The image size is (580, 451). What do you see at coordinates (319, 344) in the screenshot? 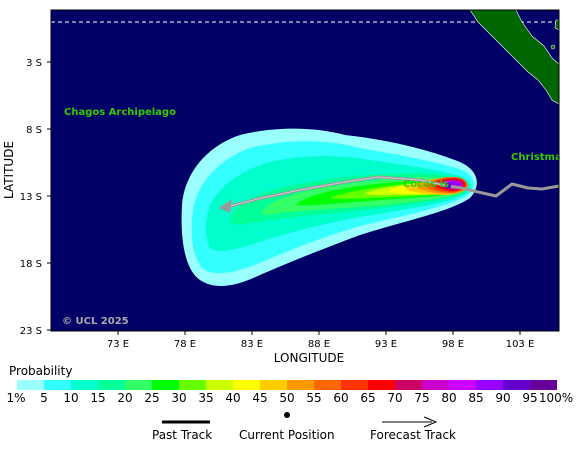
I see `lon-tick: 88 E` at bounding box center [319, 344].